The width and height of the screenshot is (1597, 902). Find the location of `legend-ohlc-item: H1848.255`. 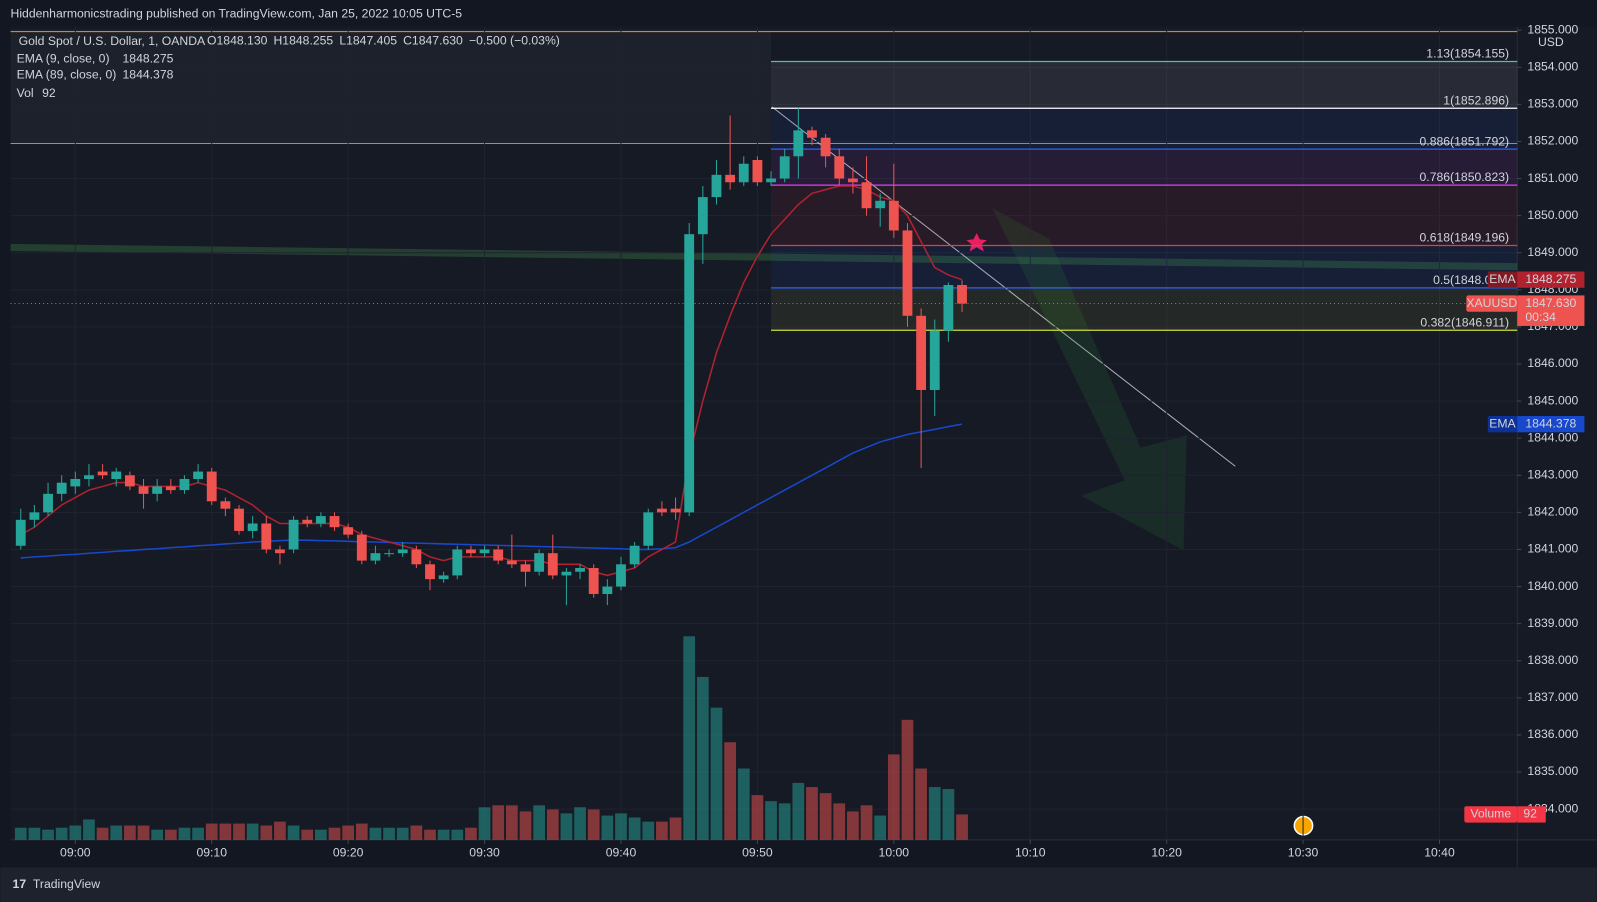

legend-ohlc-item: H1848.255 is located at coordinates (304, 41).